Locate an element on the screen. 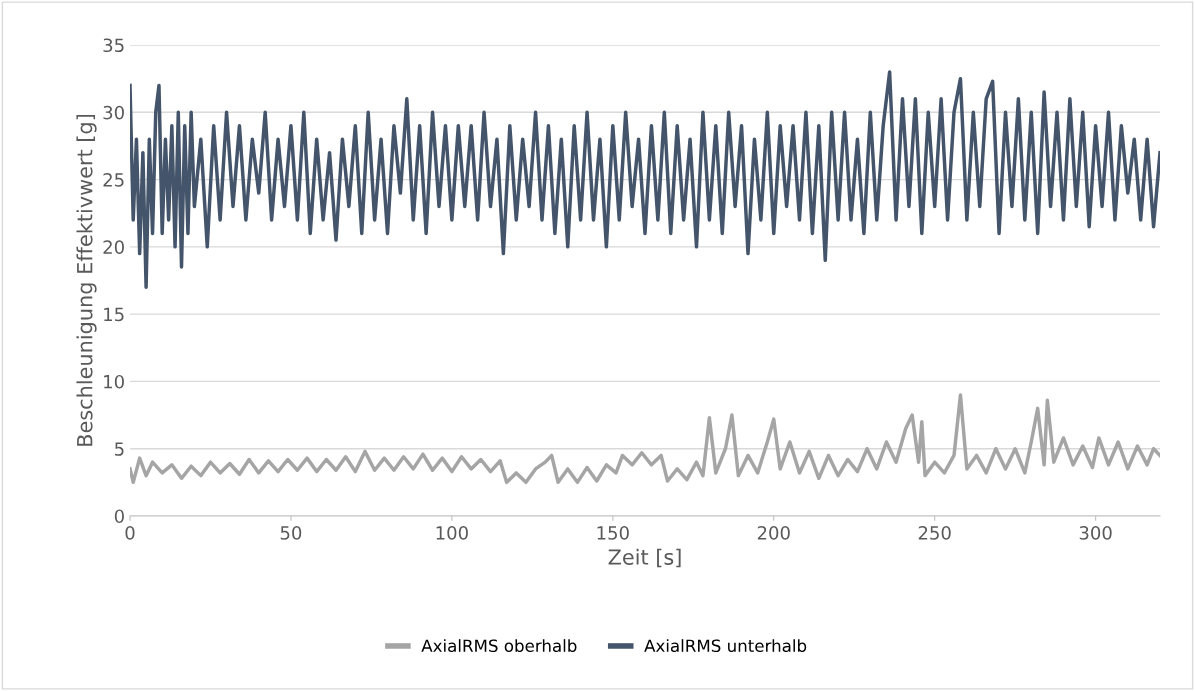  y-tick-label: 25 is located at coordinates (113, 180).